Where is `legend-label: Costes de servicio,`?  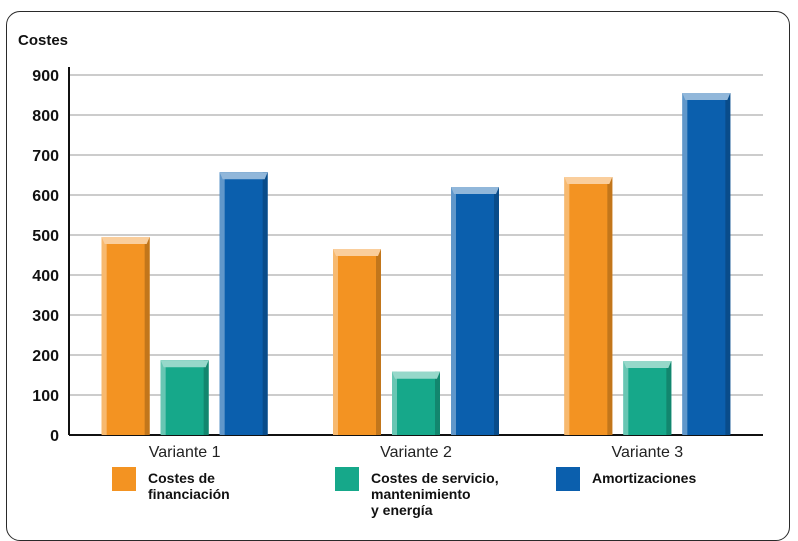
legend-label: Costes de servicio, is located at coordinates (435, 478).